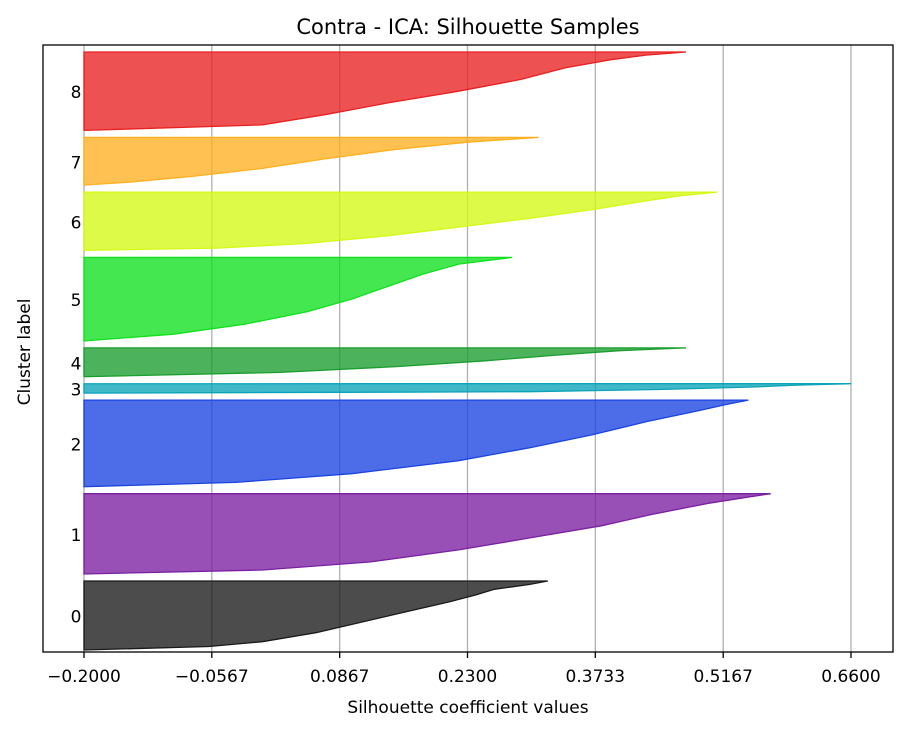  Describe the element at coordinates (467, 677) in the screenshot. I see `x-tick-label: 0.2300` at that location.